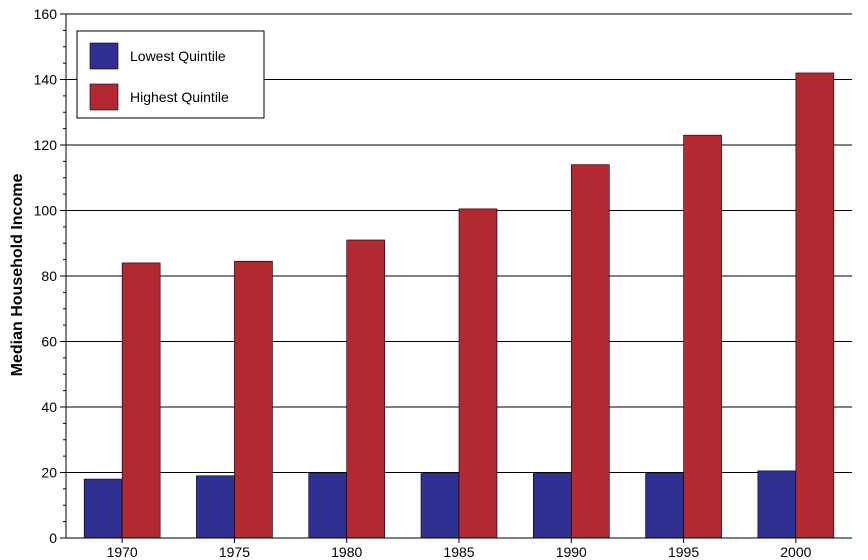 The width and height of the screenshot is (868, 560). What do you see at coordinates (46, 211) in the screenshot?
I see `y-tick-label: 100` at bounding box center [46, 211].